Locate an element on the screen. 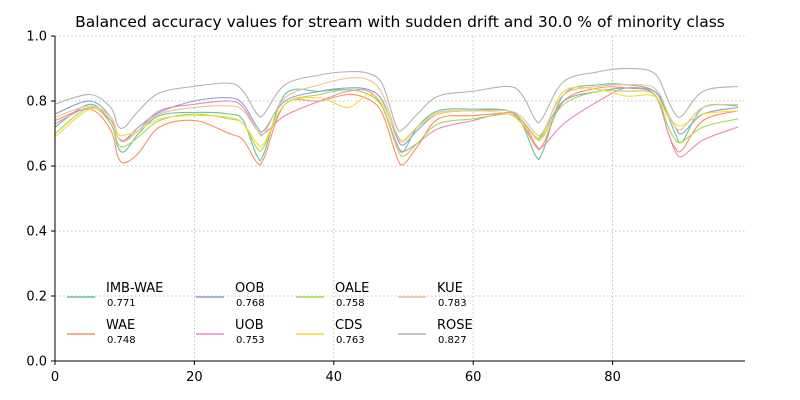  legend-entry-imb-wae: IMB-WAE 0.771 is located at coordinates (115, 295).